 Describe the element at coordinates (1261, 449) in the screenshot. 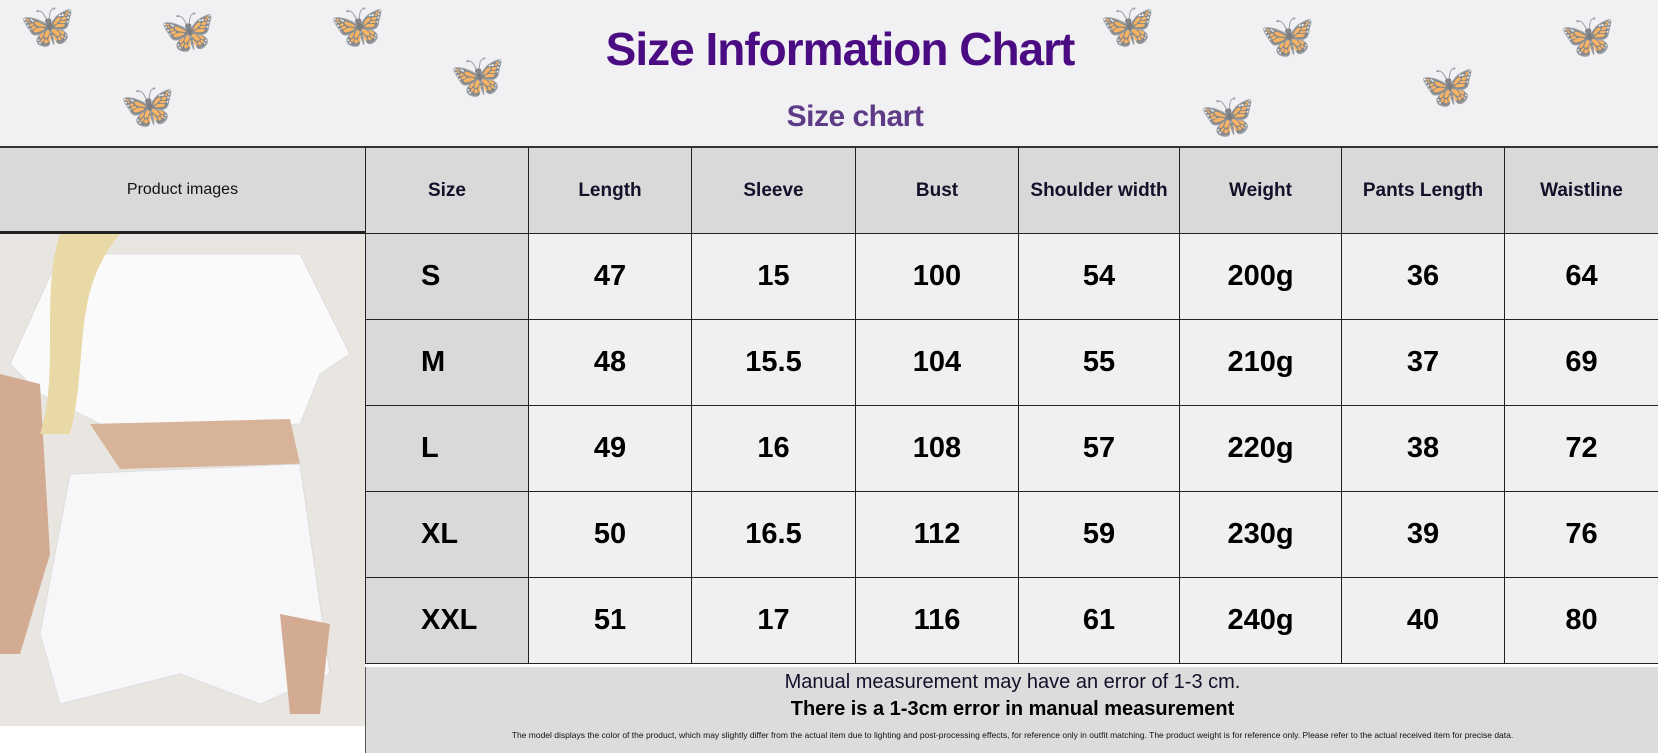

I see `table-cell: 220g` at that location.